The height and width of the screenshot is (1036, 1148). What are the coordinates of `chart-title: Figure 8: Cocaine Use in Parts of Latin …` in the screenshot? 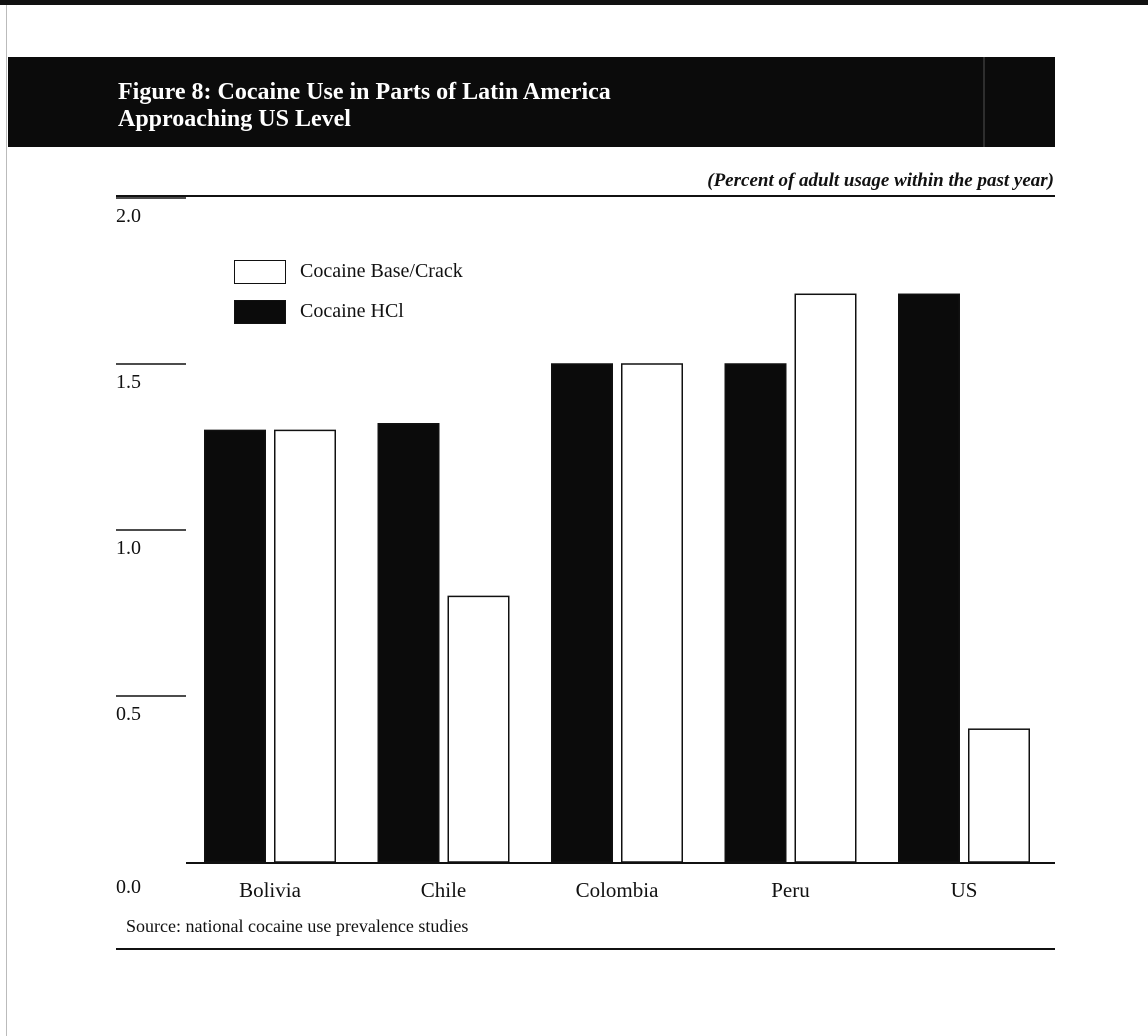 It's located at (364, 106).